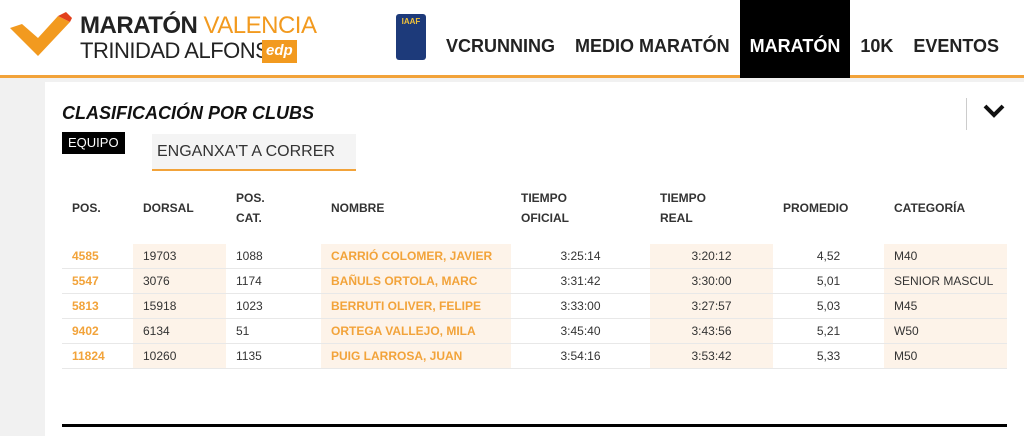 The width and height of the screenshot is (1024, 436). What do you see at coordinates (179, 306) in the screenshot?
I see `table-cell: 15918` at bounding box center [179, 306].